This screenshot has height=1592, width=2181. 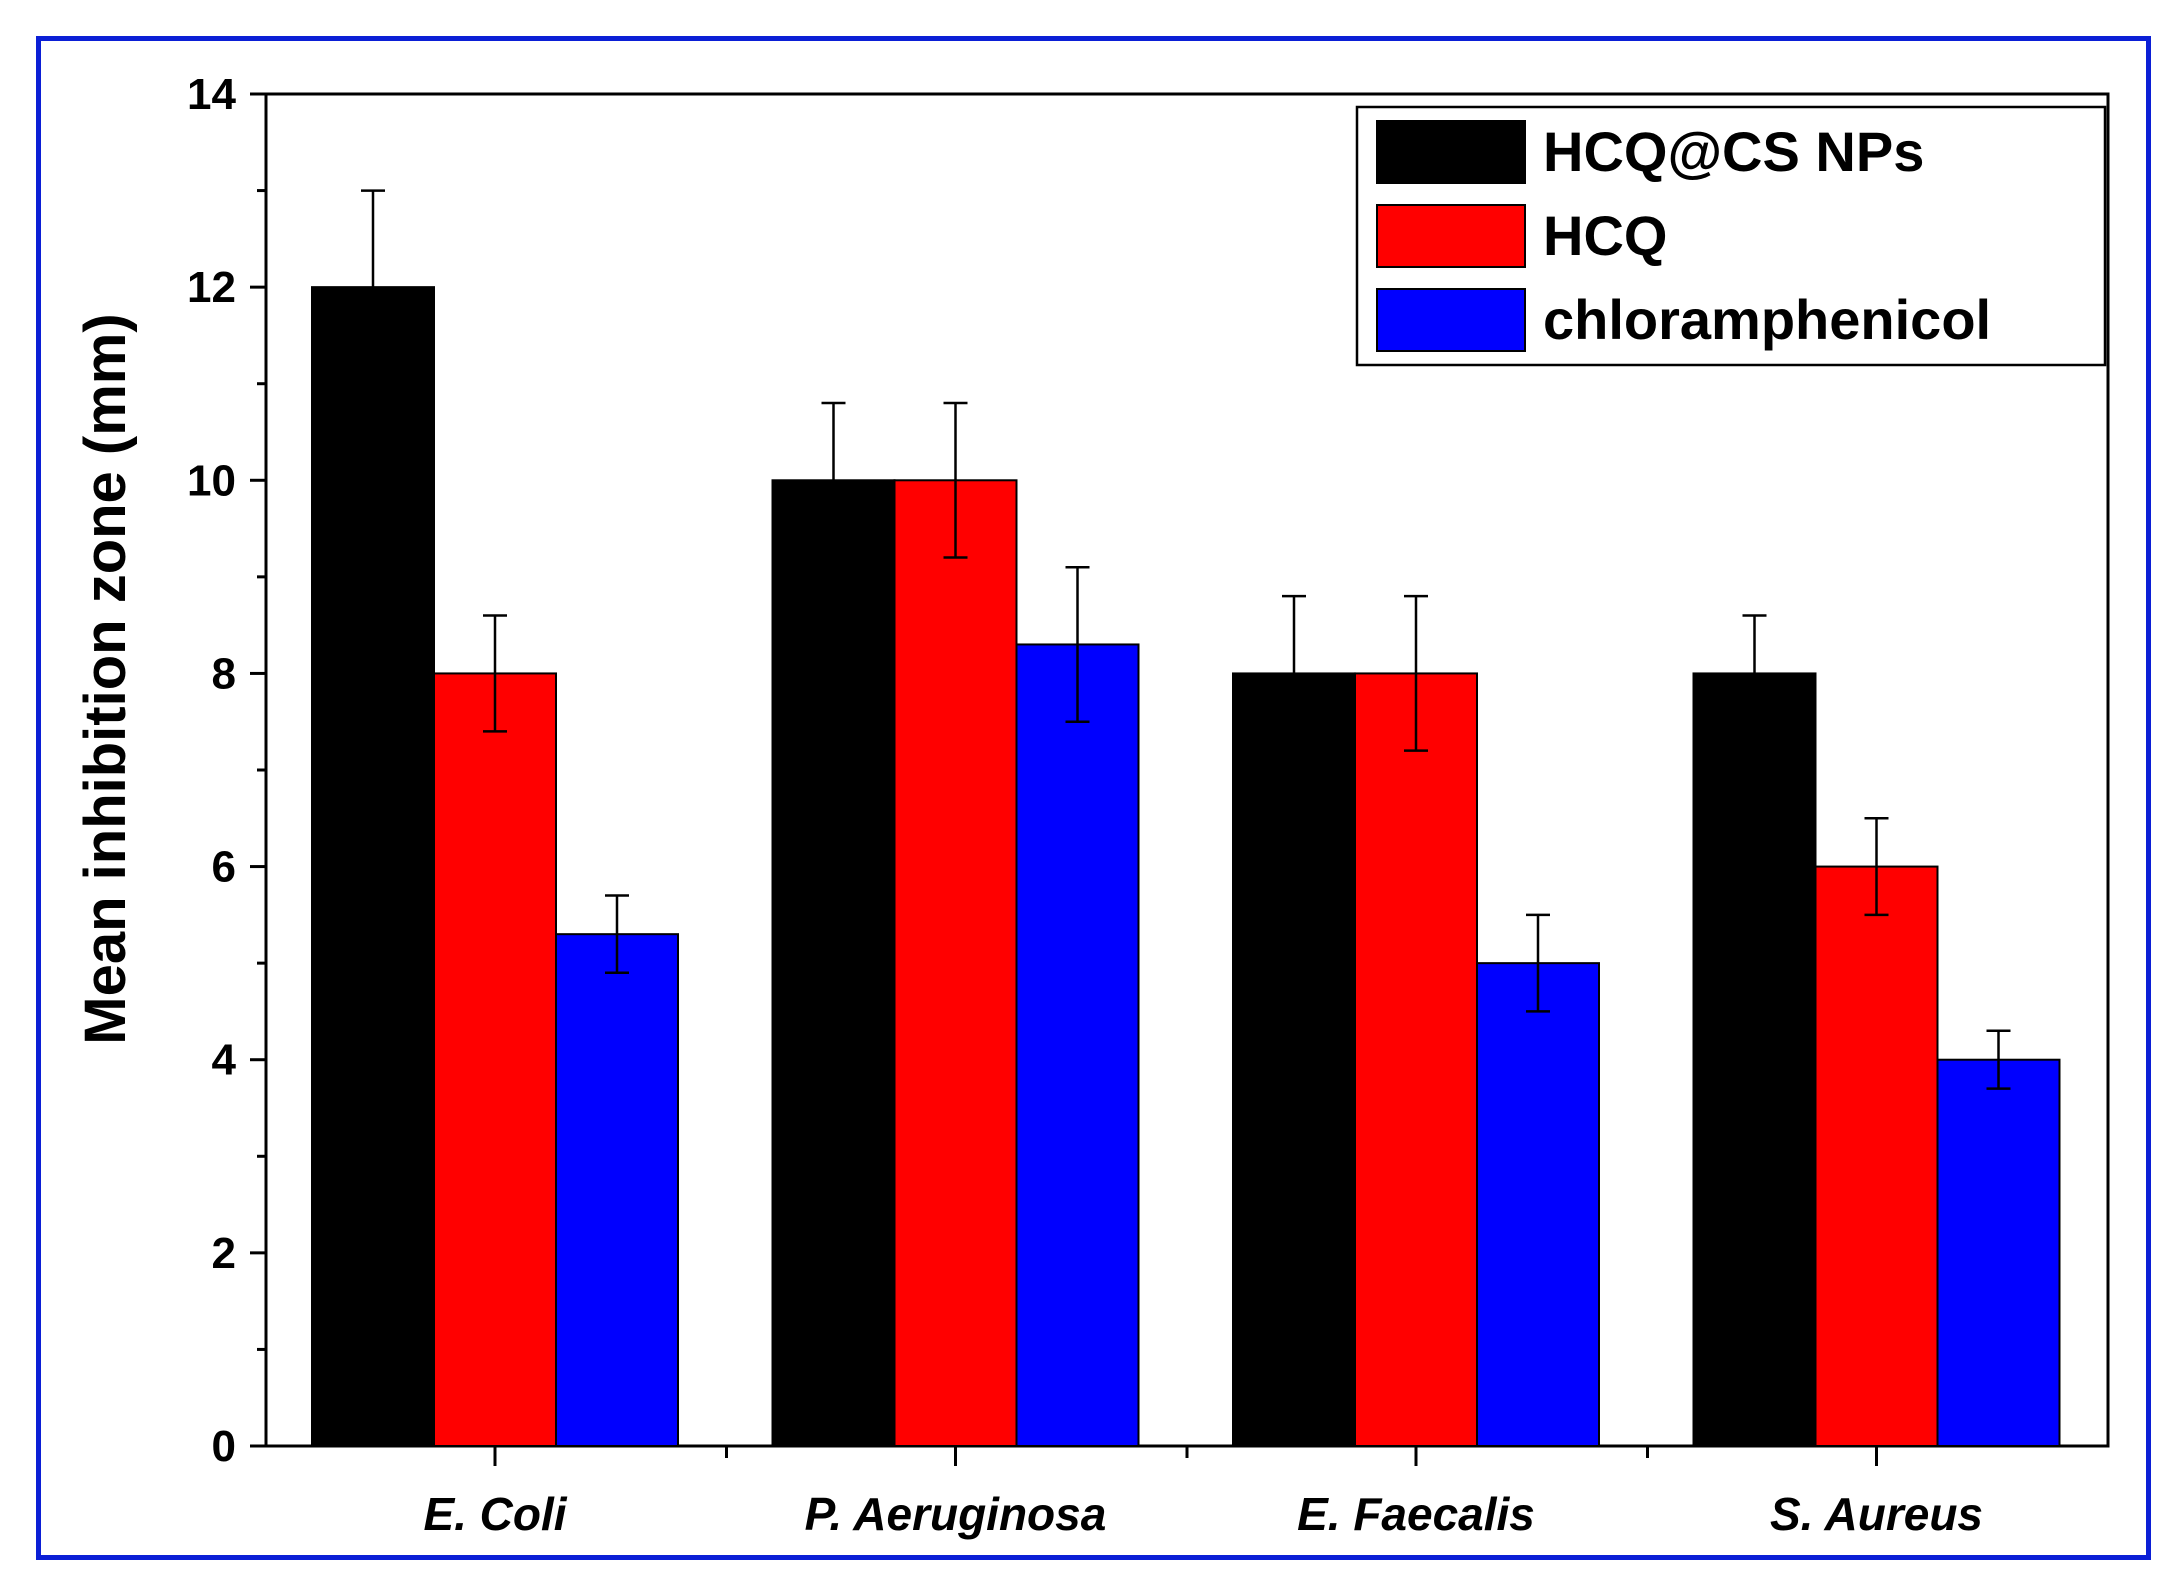 I want to click on y-tick-label: 4, so click(x=224, y=1060).